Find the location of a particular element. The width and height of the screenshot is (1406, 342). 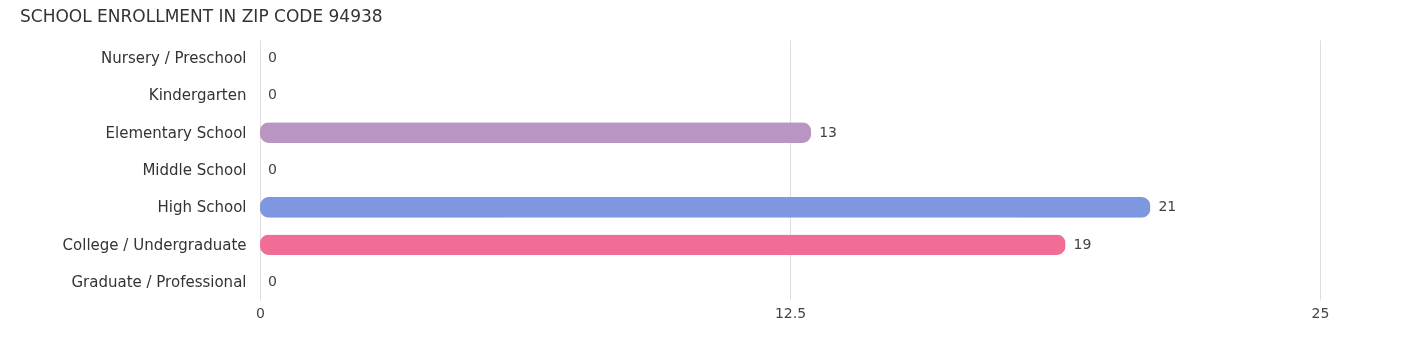

data-label: 19 is located at coordinates (1082, 243).